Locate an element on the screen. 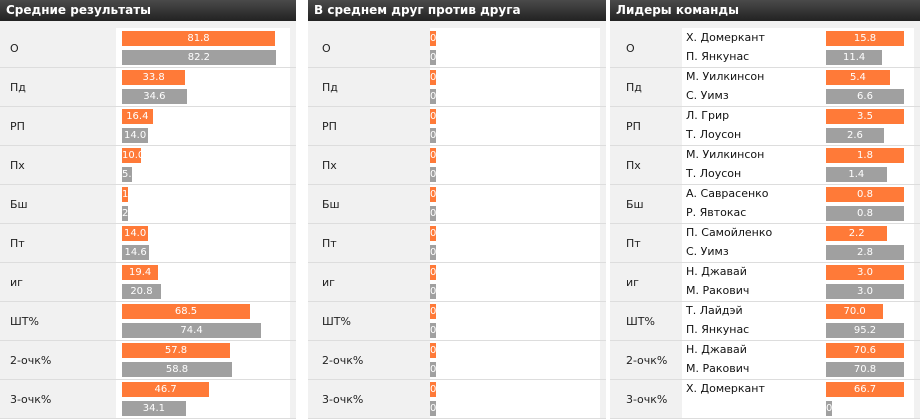 The width and height of the screenshot is (920, 419). stat-category: 3-очк% is located at coordinates (343, 399).